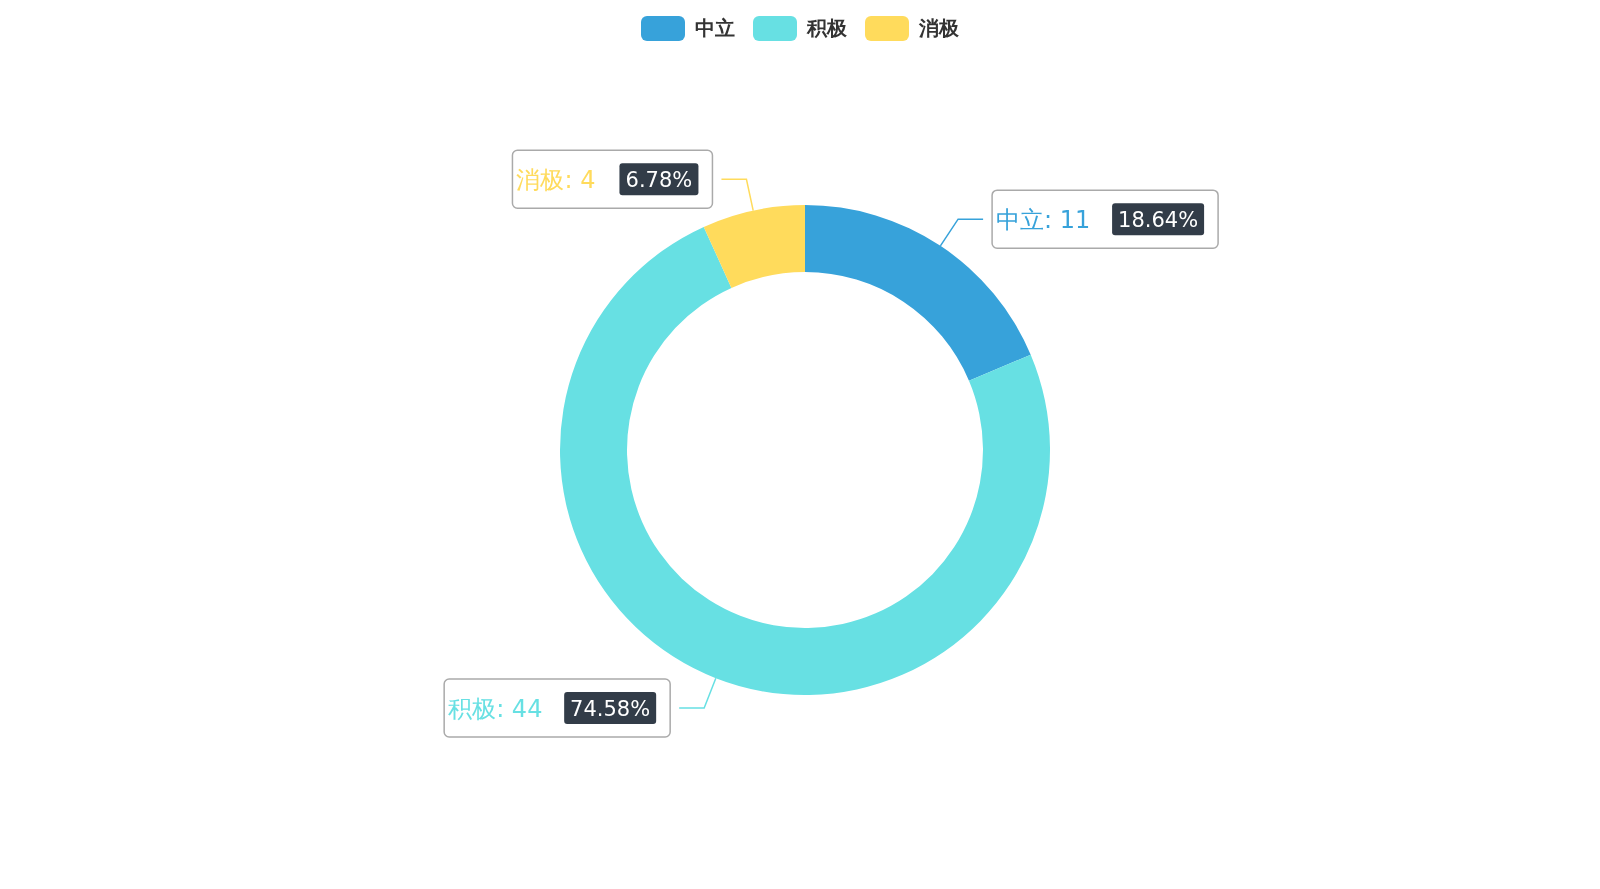  What do you see at coordinates (659, 180) in the screenshot?
I see `data-label: 6.78%` at bounding box center [659, 180].